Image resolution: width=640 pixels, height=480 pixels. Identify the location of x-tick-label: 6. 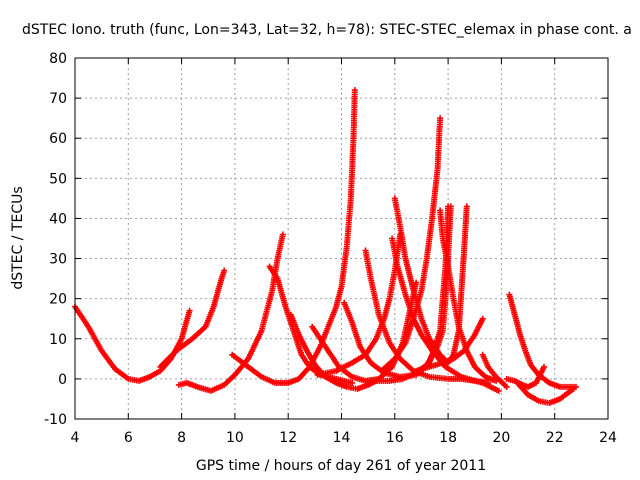
(128, 438).